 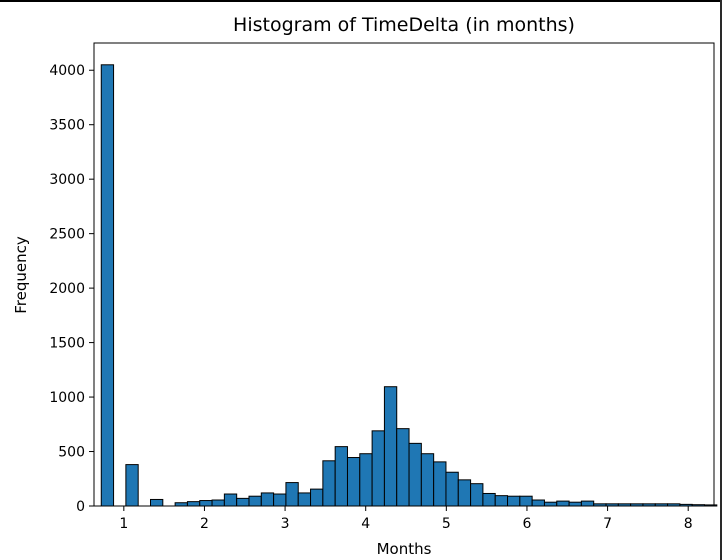 What do you see at coordinates (67, 126) in the screenshot?
I see `y-tick-label: 3500` at bounding box center [67, 126].